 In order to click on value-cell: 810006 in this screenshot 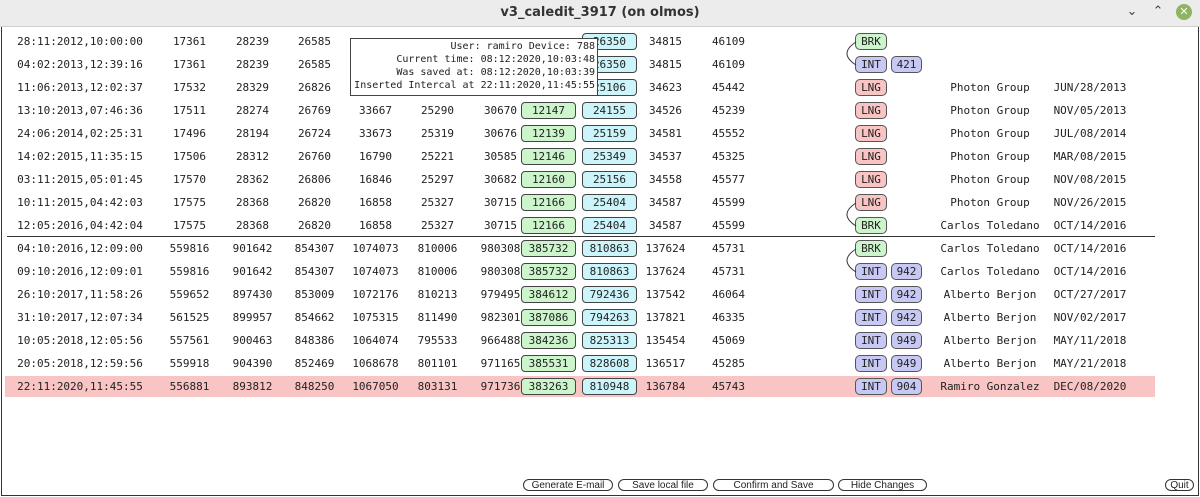, I will do `click(437, 248)`.